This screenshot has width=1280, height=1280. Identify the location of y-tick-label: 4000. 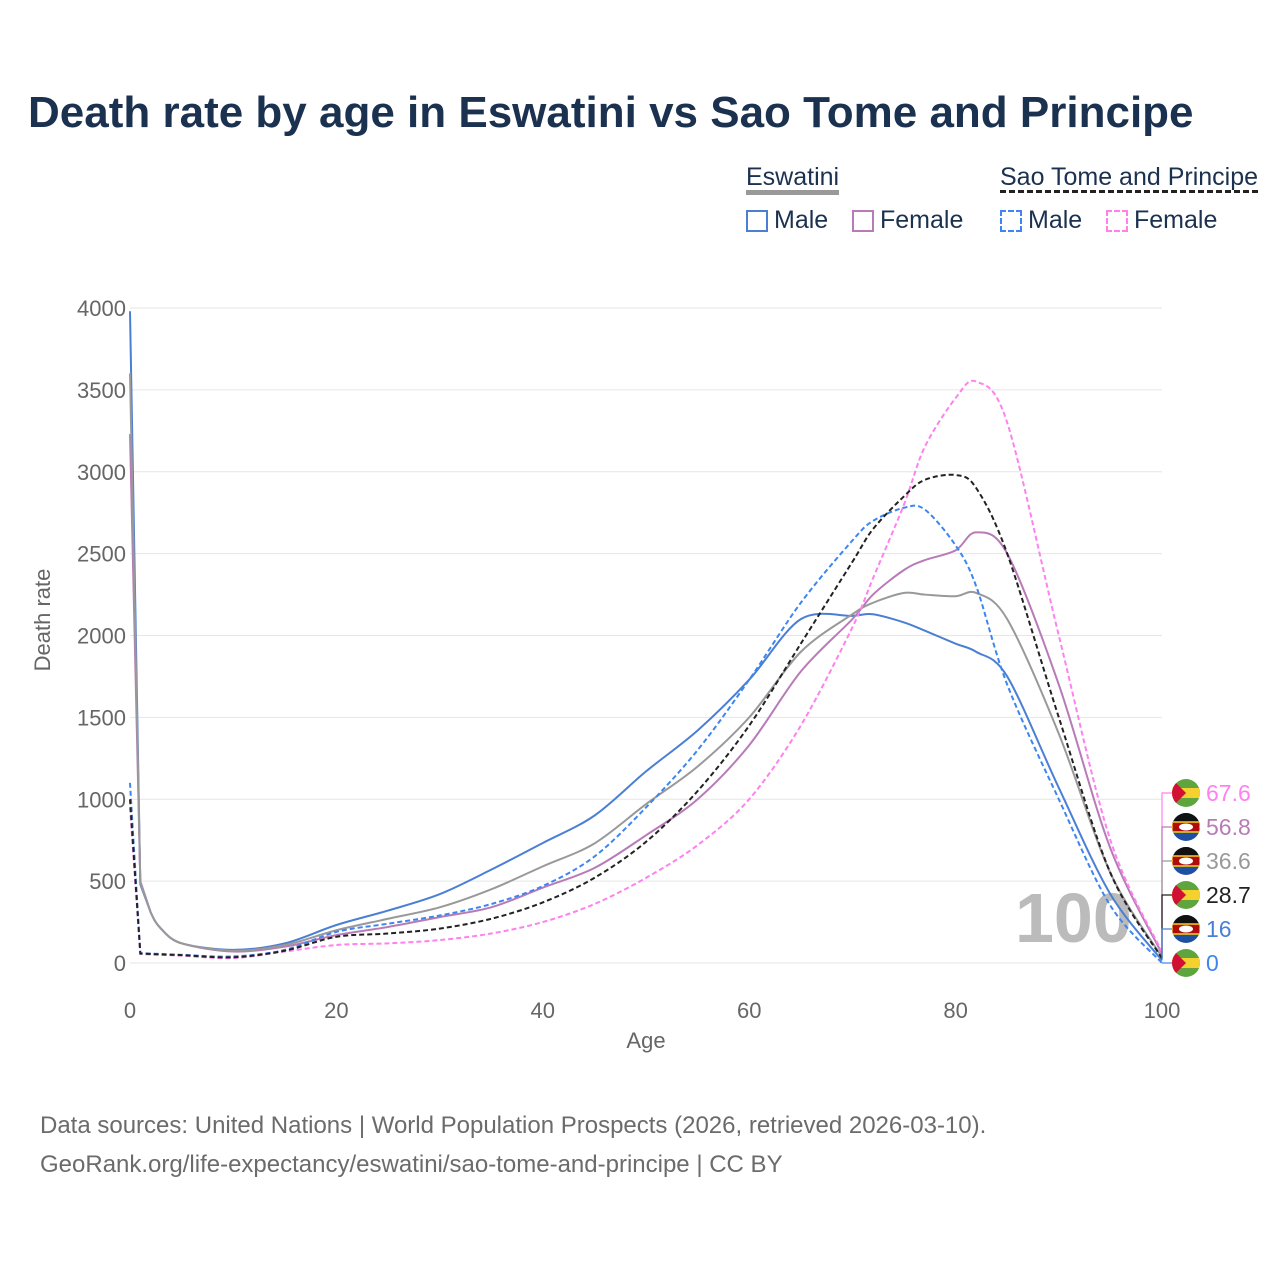
(101, 308).